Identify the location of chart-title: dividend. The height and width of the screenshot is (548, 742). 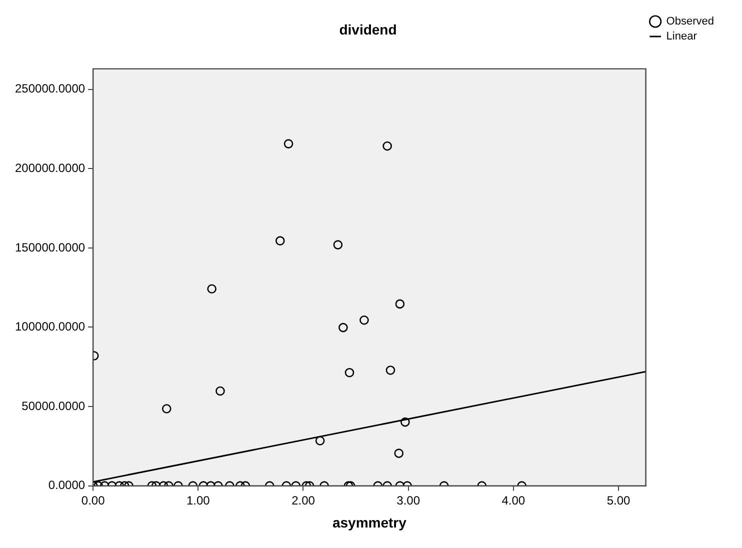
(368, 29).